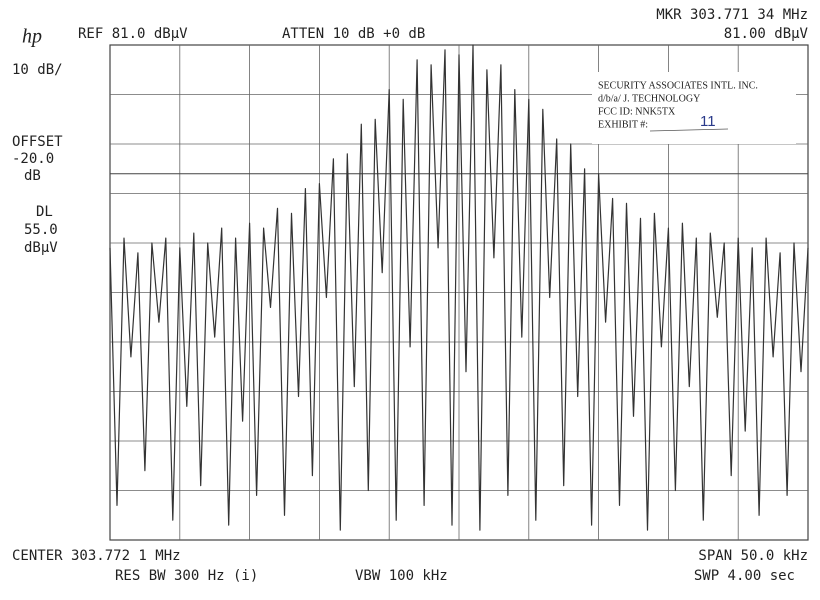 The width and height of the screenshot is (820, 600). Describe the element at coordinates (401, 576) in the screenshot. I see `vbw: VBW 100 kHz` at that location.